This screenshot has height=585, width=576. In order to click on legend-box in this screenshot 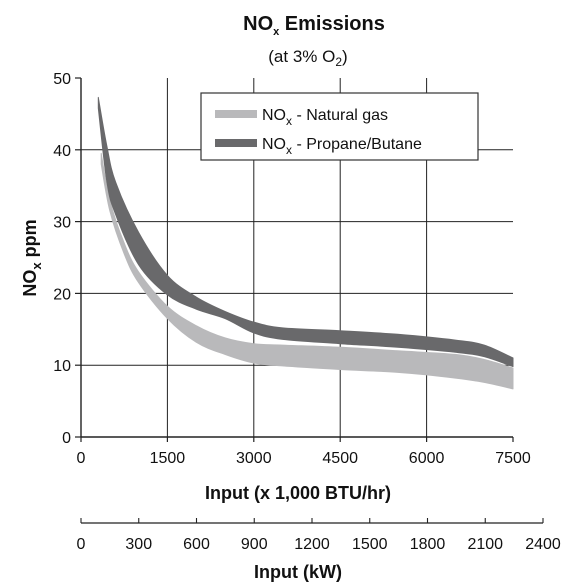, I will do `click(339, 126)`.